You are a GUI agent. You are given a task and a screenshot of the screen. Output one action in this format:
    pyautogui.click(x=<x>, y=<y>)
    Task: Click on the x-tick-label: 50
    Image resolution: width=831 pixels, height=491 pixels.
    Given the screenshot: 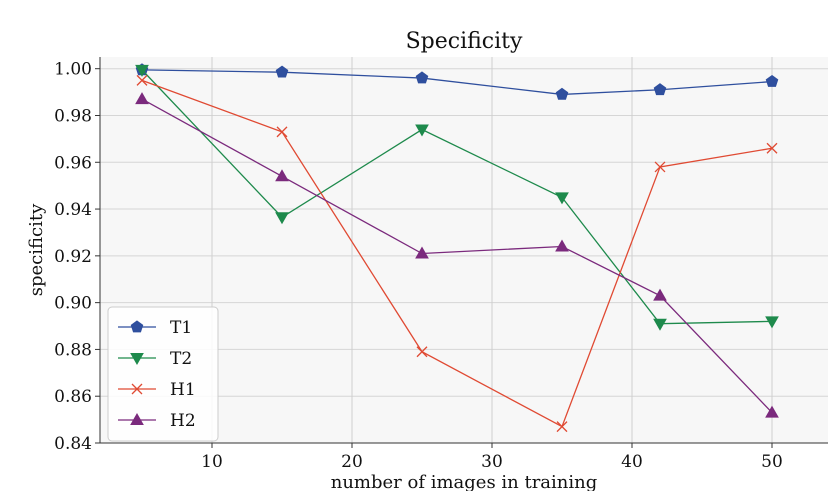 What is the action you would take?
    pyautogui.click(x=772, y=462)
    